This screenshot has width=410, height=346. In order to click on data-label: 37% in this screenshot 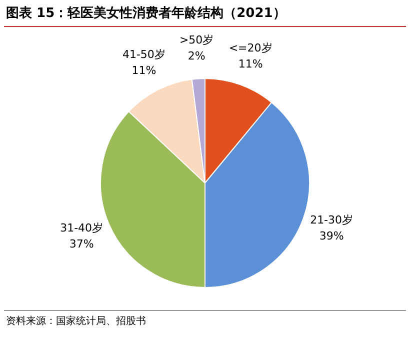, I will do `click(81, 243)`.